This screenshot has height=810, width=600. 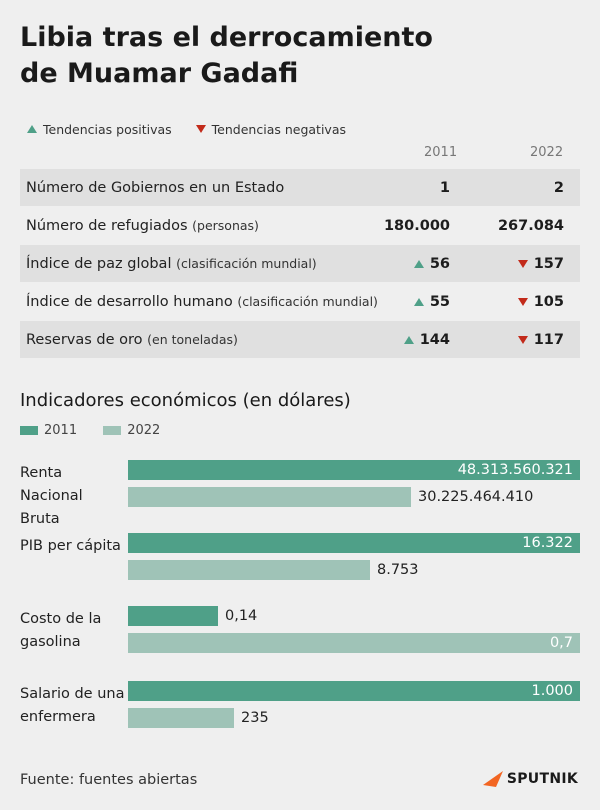 I want to click on legend-2011: 2011, so click(x=48, y=430).